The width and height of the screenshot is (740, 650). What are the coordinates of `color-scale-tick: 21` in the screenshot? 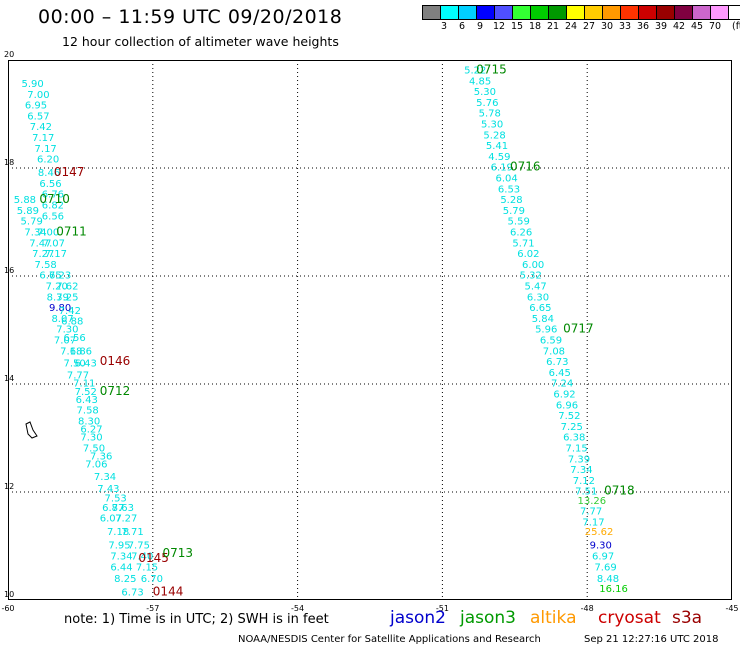 It's located at (553, 26).